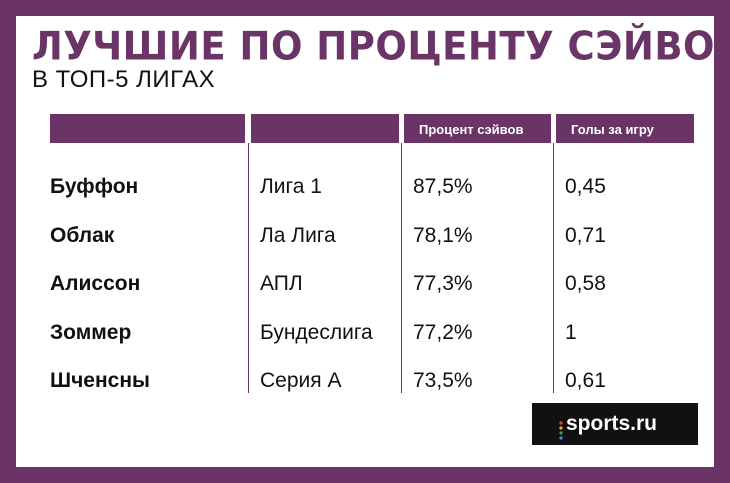 This screenshot has height=483, width=730. I want to click on league-name: Ла Лига, so click(298, 235).